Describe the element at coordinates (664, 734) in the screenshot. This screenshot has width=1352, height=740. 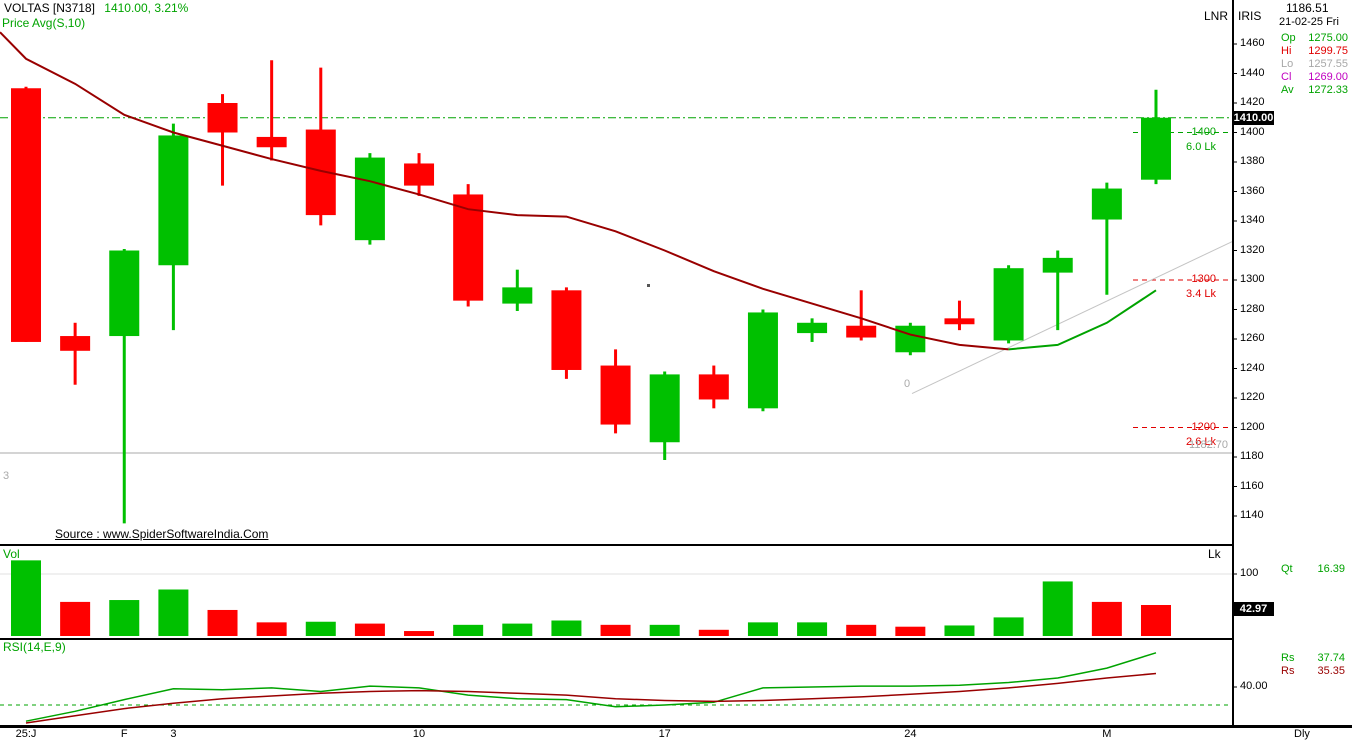
I see `x-axis-label: 17` at that location.